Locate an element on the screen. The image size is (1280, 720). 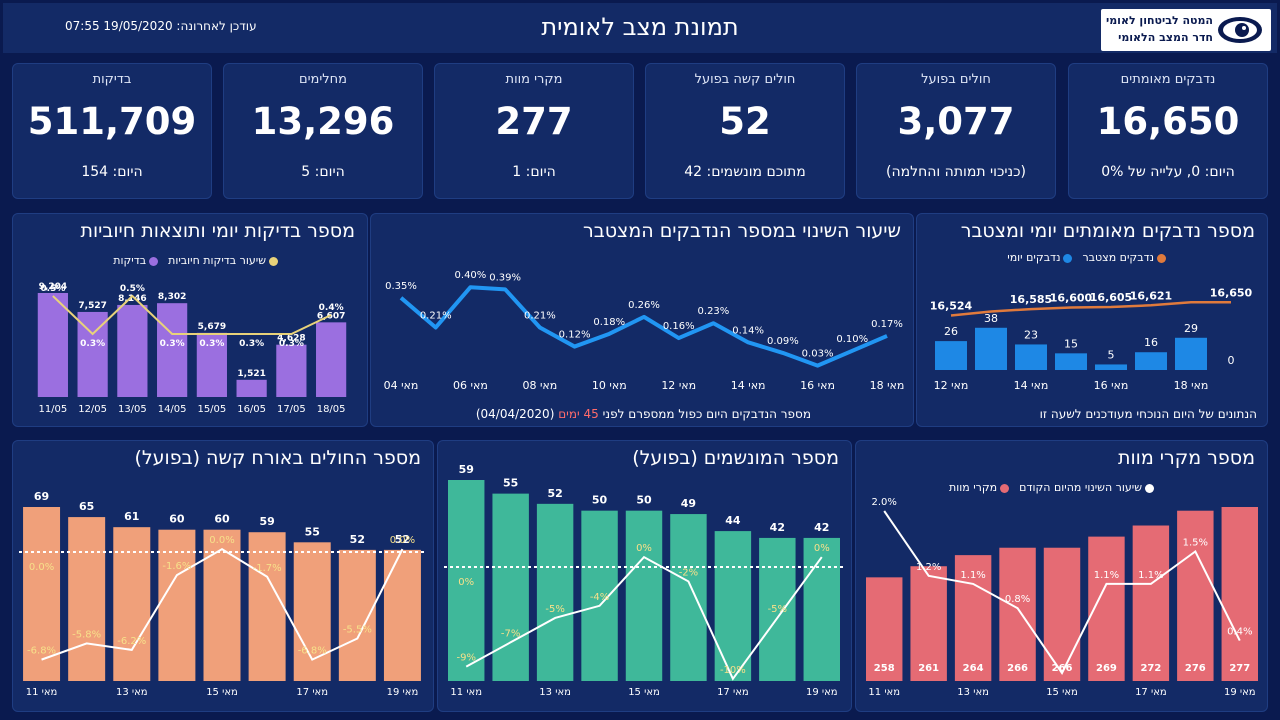
x-tick-label: 16 מאי is located at coordinates (817, 385).